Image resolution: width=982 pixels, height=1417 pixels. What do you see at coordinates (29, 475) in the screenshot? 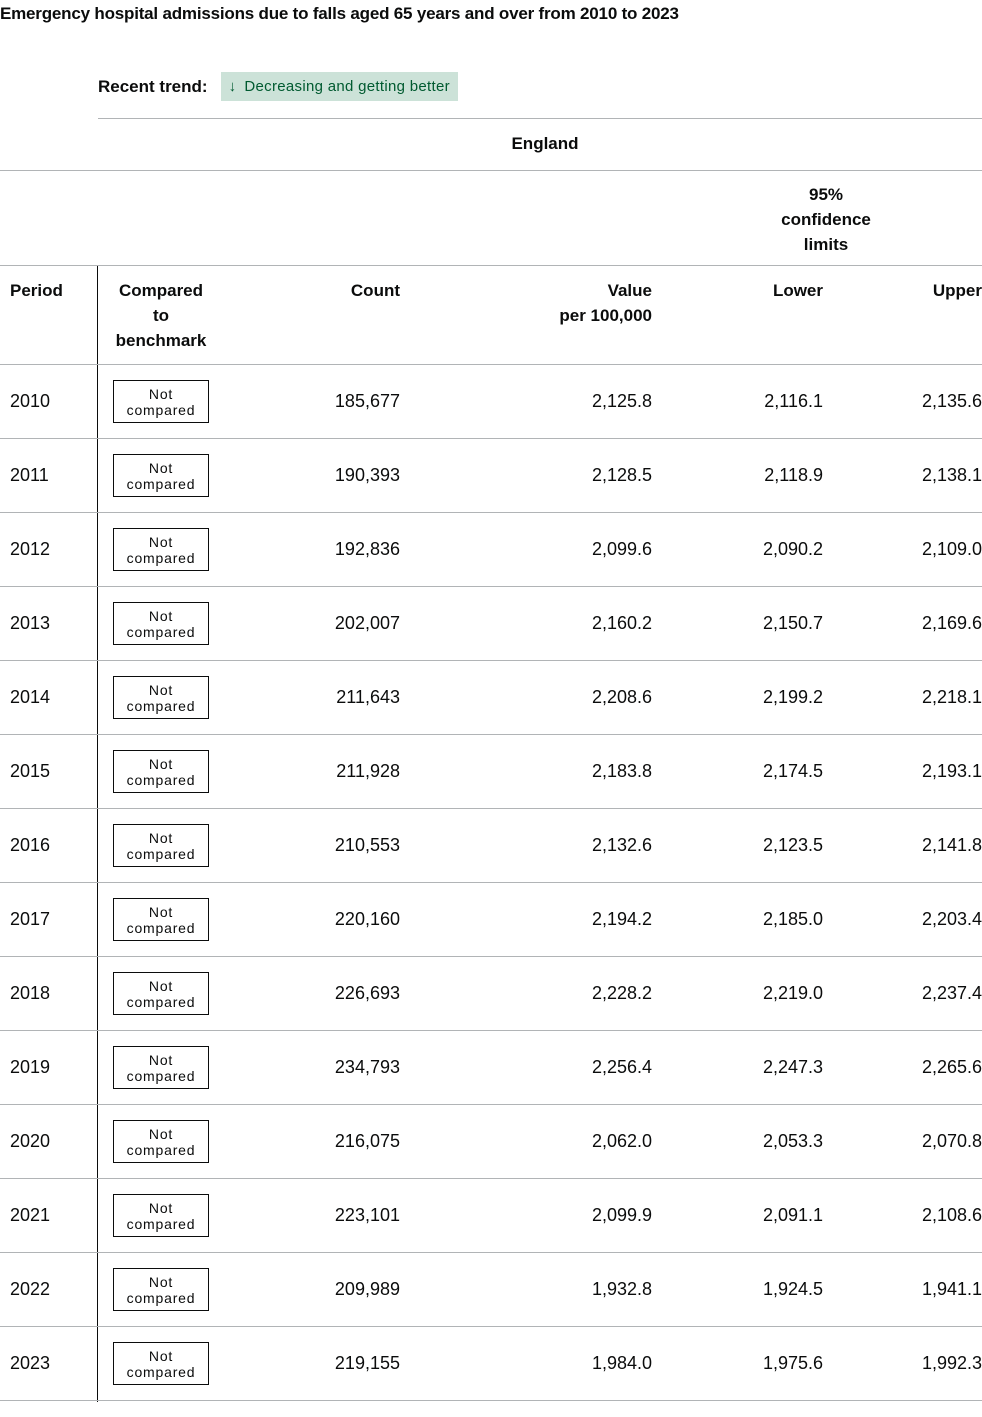
I see `period-cell: 2011` at bounding box center [29, 475].